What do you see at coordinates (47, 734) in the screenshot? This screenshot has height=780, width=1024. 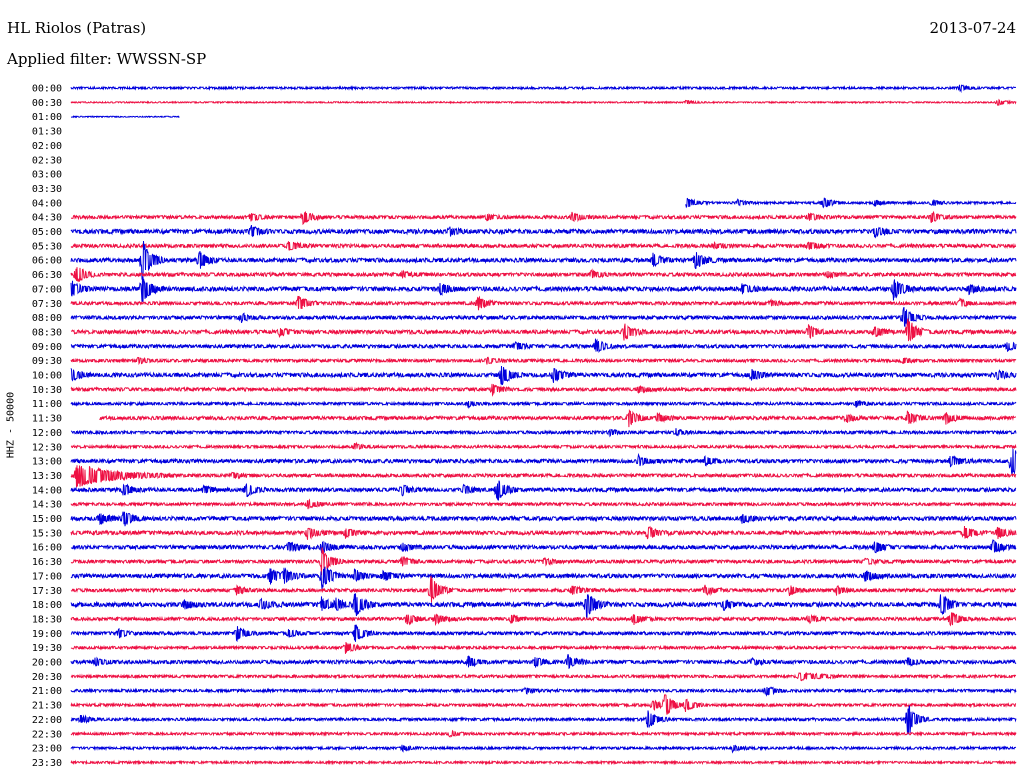 I see `time-tick-label: 22:30` at bounding box center [47, 734].